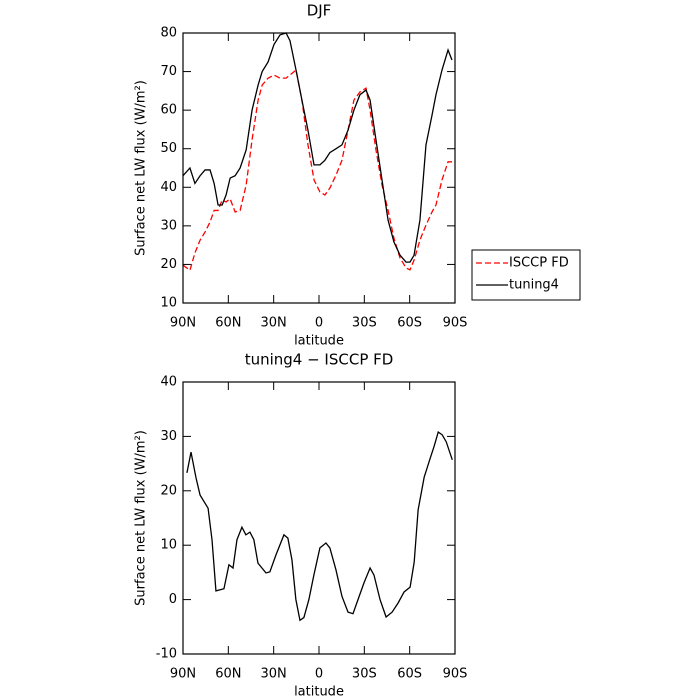  What do you see at coordinates (168, 148) in the screenshot?
I see `y-tick-label: 50` at bounding box center [168, 148].